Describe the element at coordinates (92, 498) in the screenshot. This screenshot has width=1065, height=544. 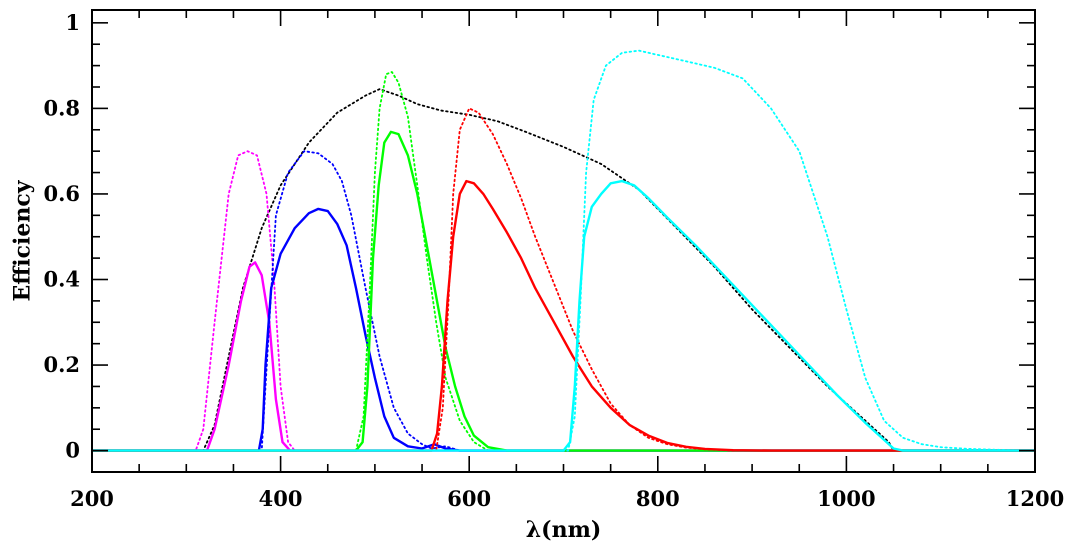
I see `x-tick-label: 200` at that location.